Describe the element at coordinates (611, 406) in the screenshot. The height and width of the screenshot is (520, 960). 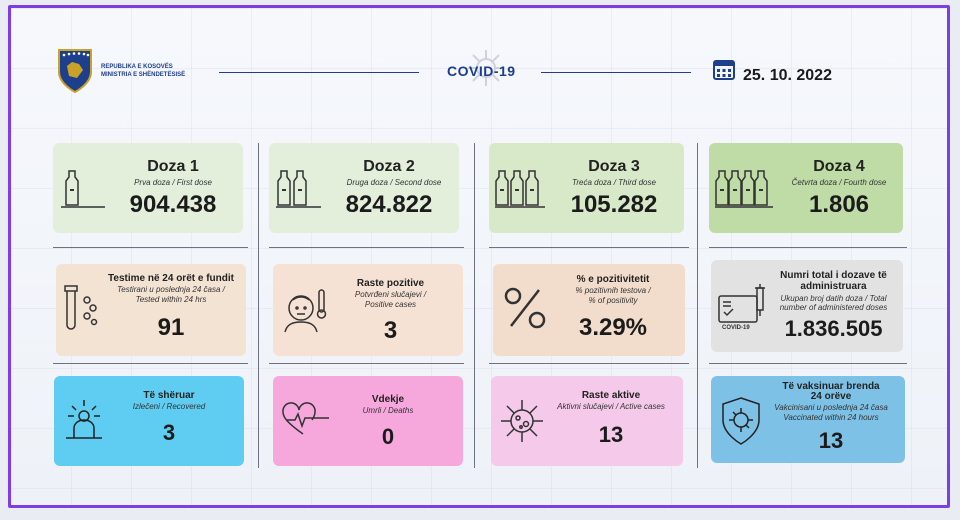
I see `active-cases-subtitle: Aktivni slučajevi / Active cases` at that location.